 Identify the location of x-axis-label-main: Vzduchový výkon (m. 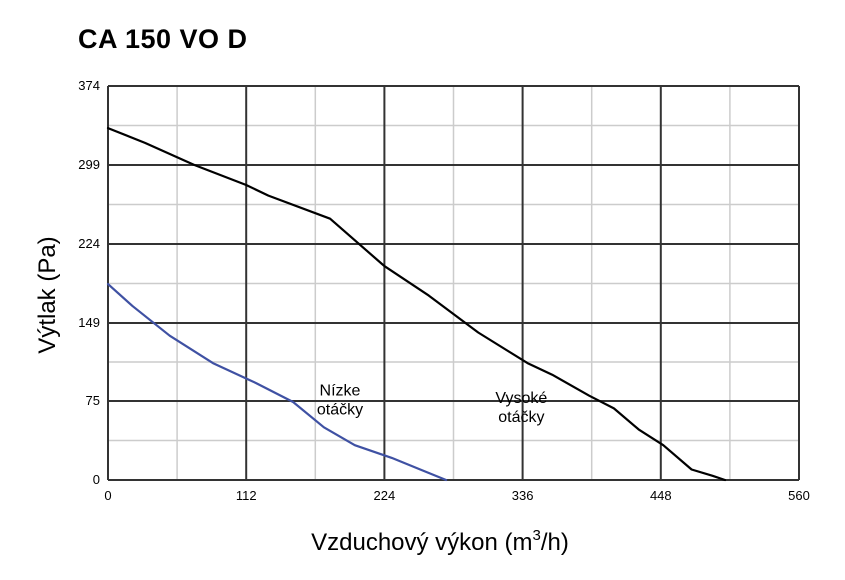
(421, 542).